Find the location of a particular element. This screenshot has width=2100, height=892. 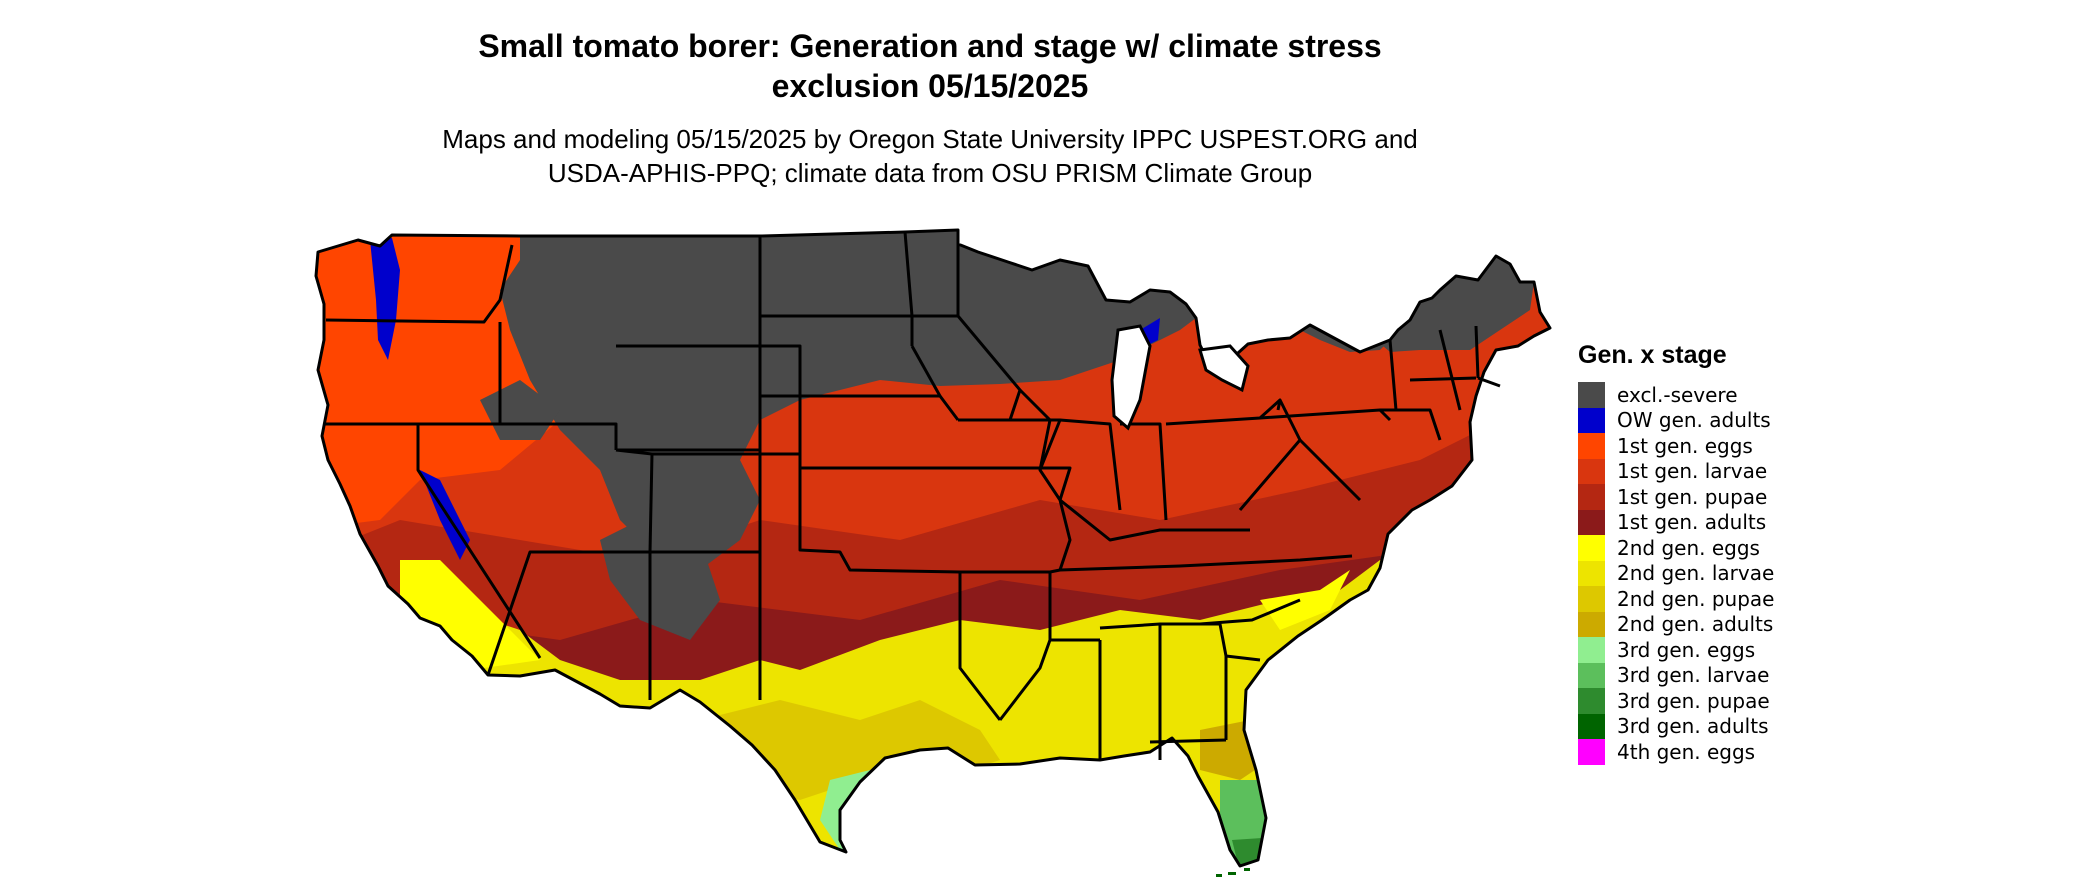

legend-label: 1st gen. eggs is located at coordinates (1685, 445).